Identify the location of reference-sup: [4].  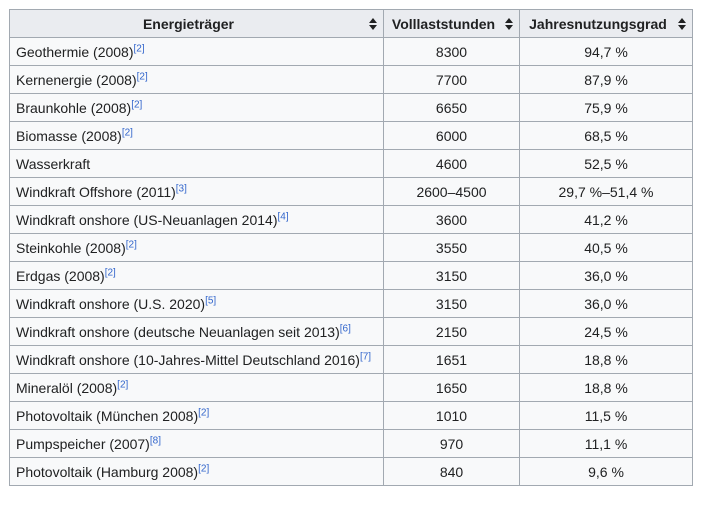
(282, 216).